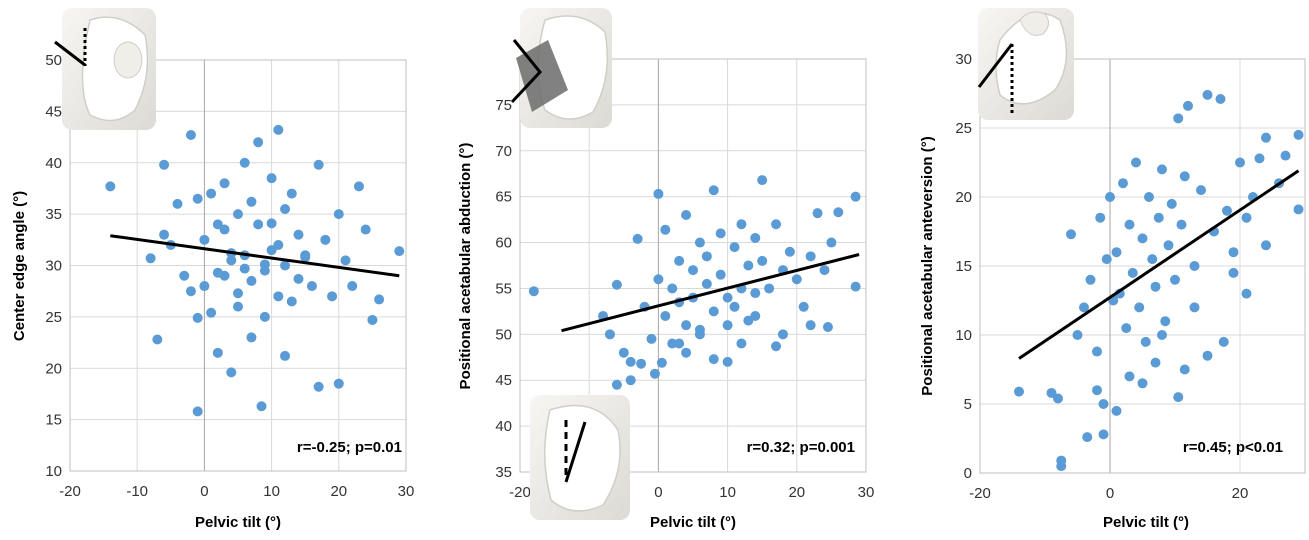 The image size is (1309, 540). I want to click on x-axis-title: Pelvic tilt (°), so click(238, 522).